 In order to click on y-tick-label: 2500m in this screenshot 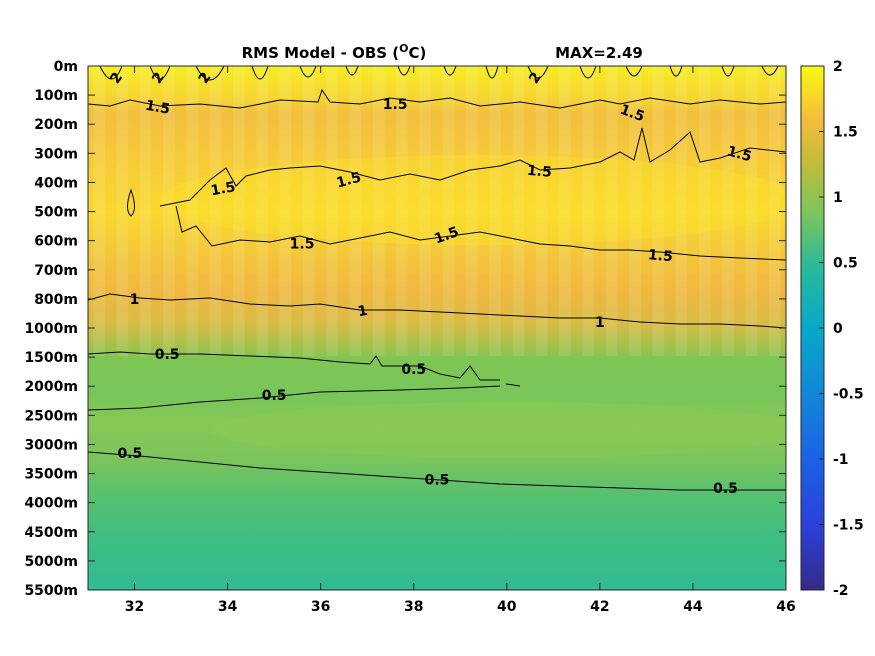, I will do `click(51, 416)`.